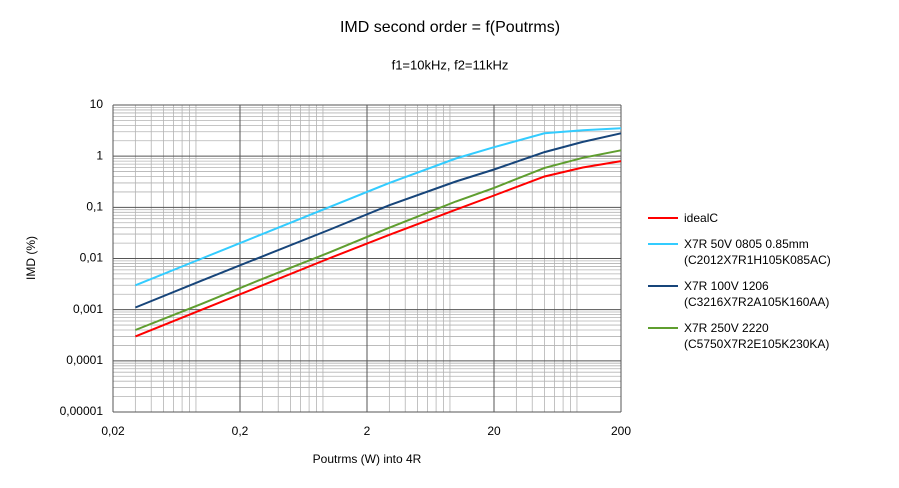 This screenshot has width=899, height=488. What do you see at coordinates (739, 218) in the screenshot?
I see `legend-item: idealC` at bounding box center [739, 218].